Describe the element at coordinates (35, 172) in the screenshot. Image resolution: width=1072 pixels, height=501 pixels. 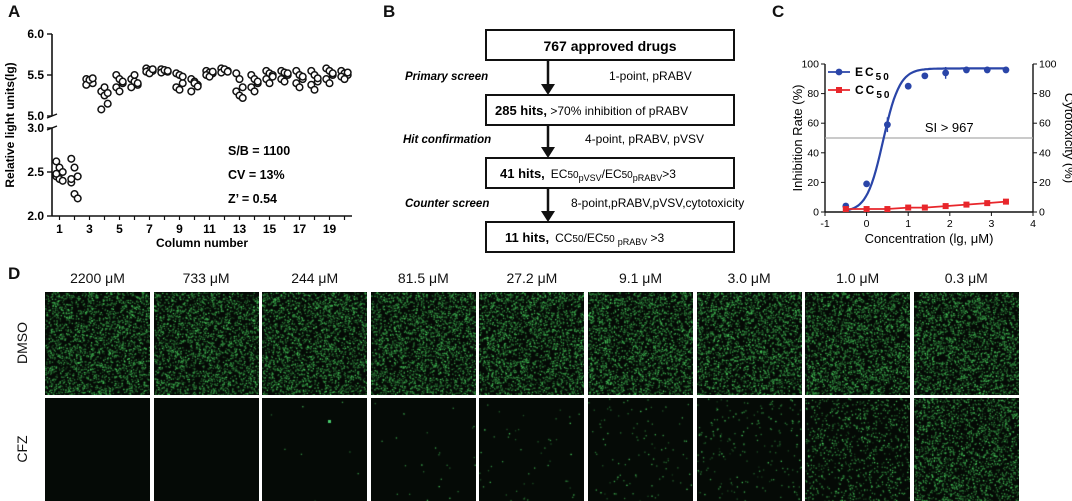
I see `a-y-tick-label: 2.5` at that location.